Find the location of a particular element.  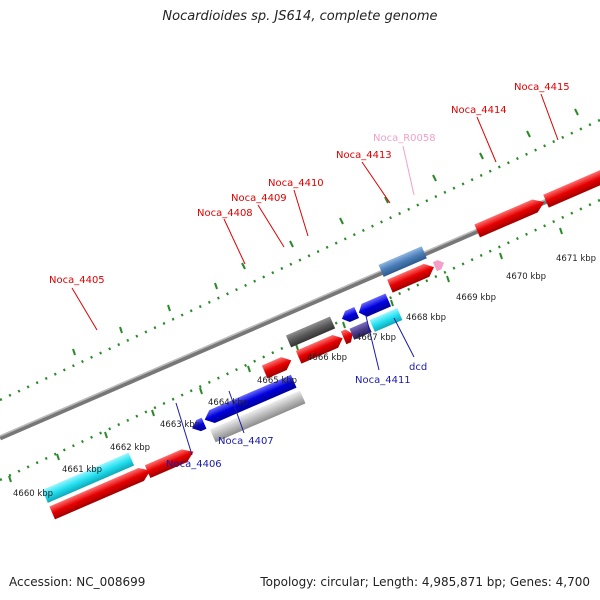

reverse-strand-features is located at coordinates (296, 368).